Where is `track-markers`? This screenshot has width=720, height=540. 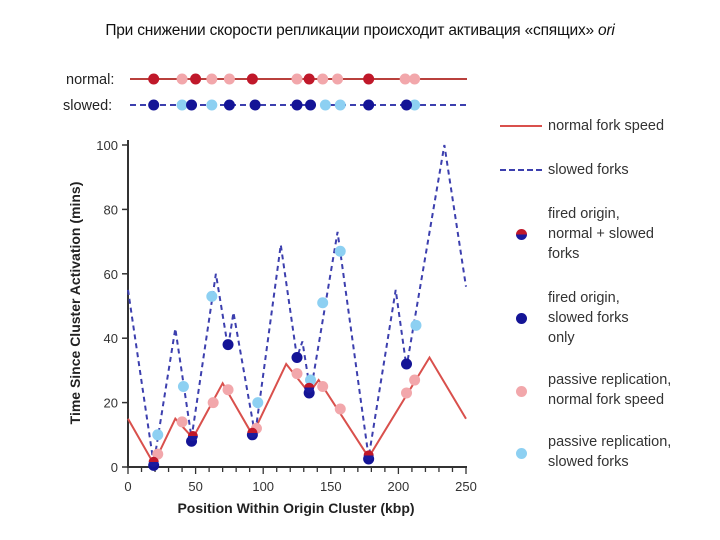
track-markers is located at coordinates (284, 92).